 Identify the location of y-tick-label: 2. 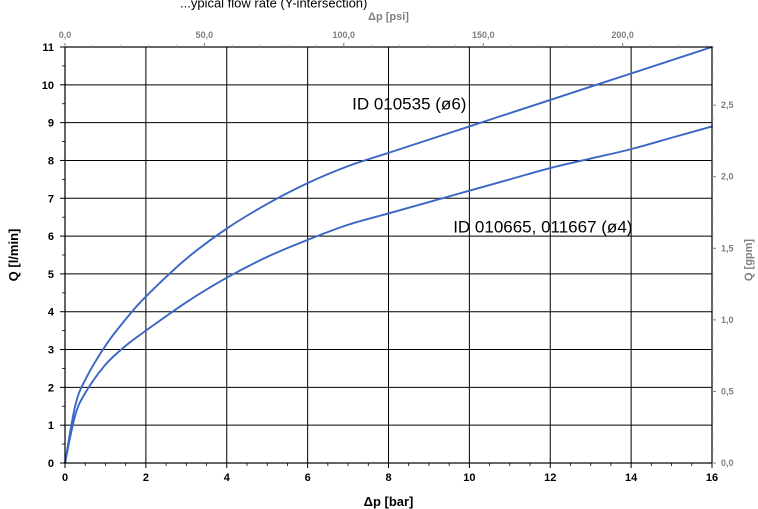
(51, 388).